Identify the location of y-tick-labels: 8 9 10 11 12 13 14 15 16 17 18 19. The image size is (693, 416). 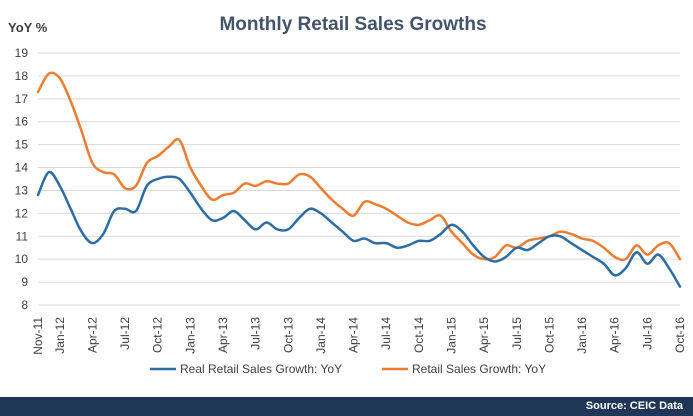
(22, 179).